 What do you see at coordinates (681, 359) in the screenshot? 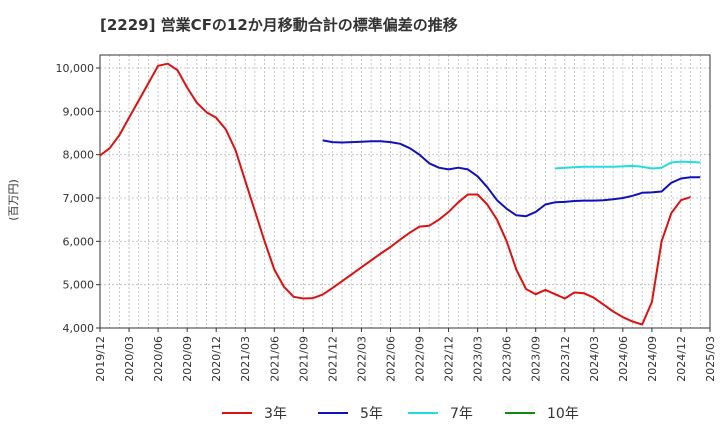
I see `x-tick-label: 2024/12` at bounding box center [681, 359].